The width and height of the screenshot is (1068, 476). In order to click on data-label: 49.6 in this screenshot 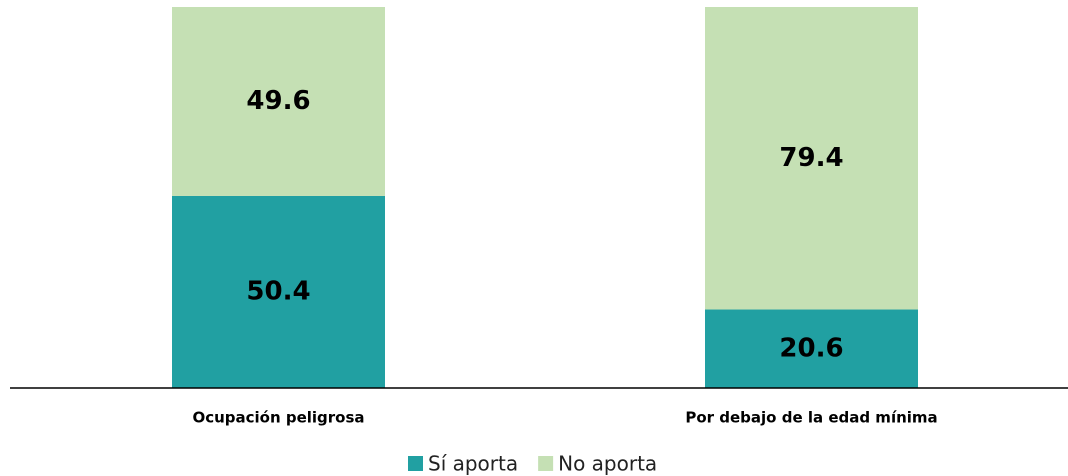, I will do `click(278, 101)`.